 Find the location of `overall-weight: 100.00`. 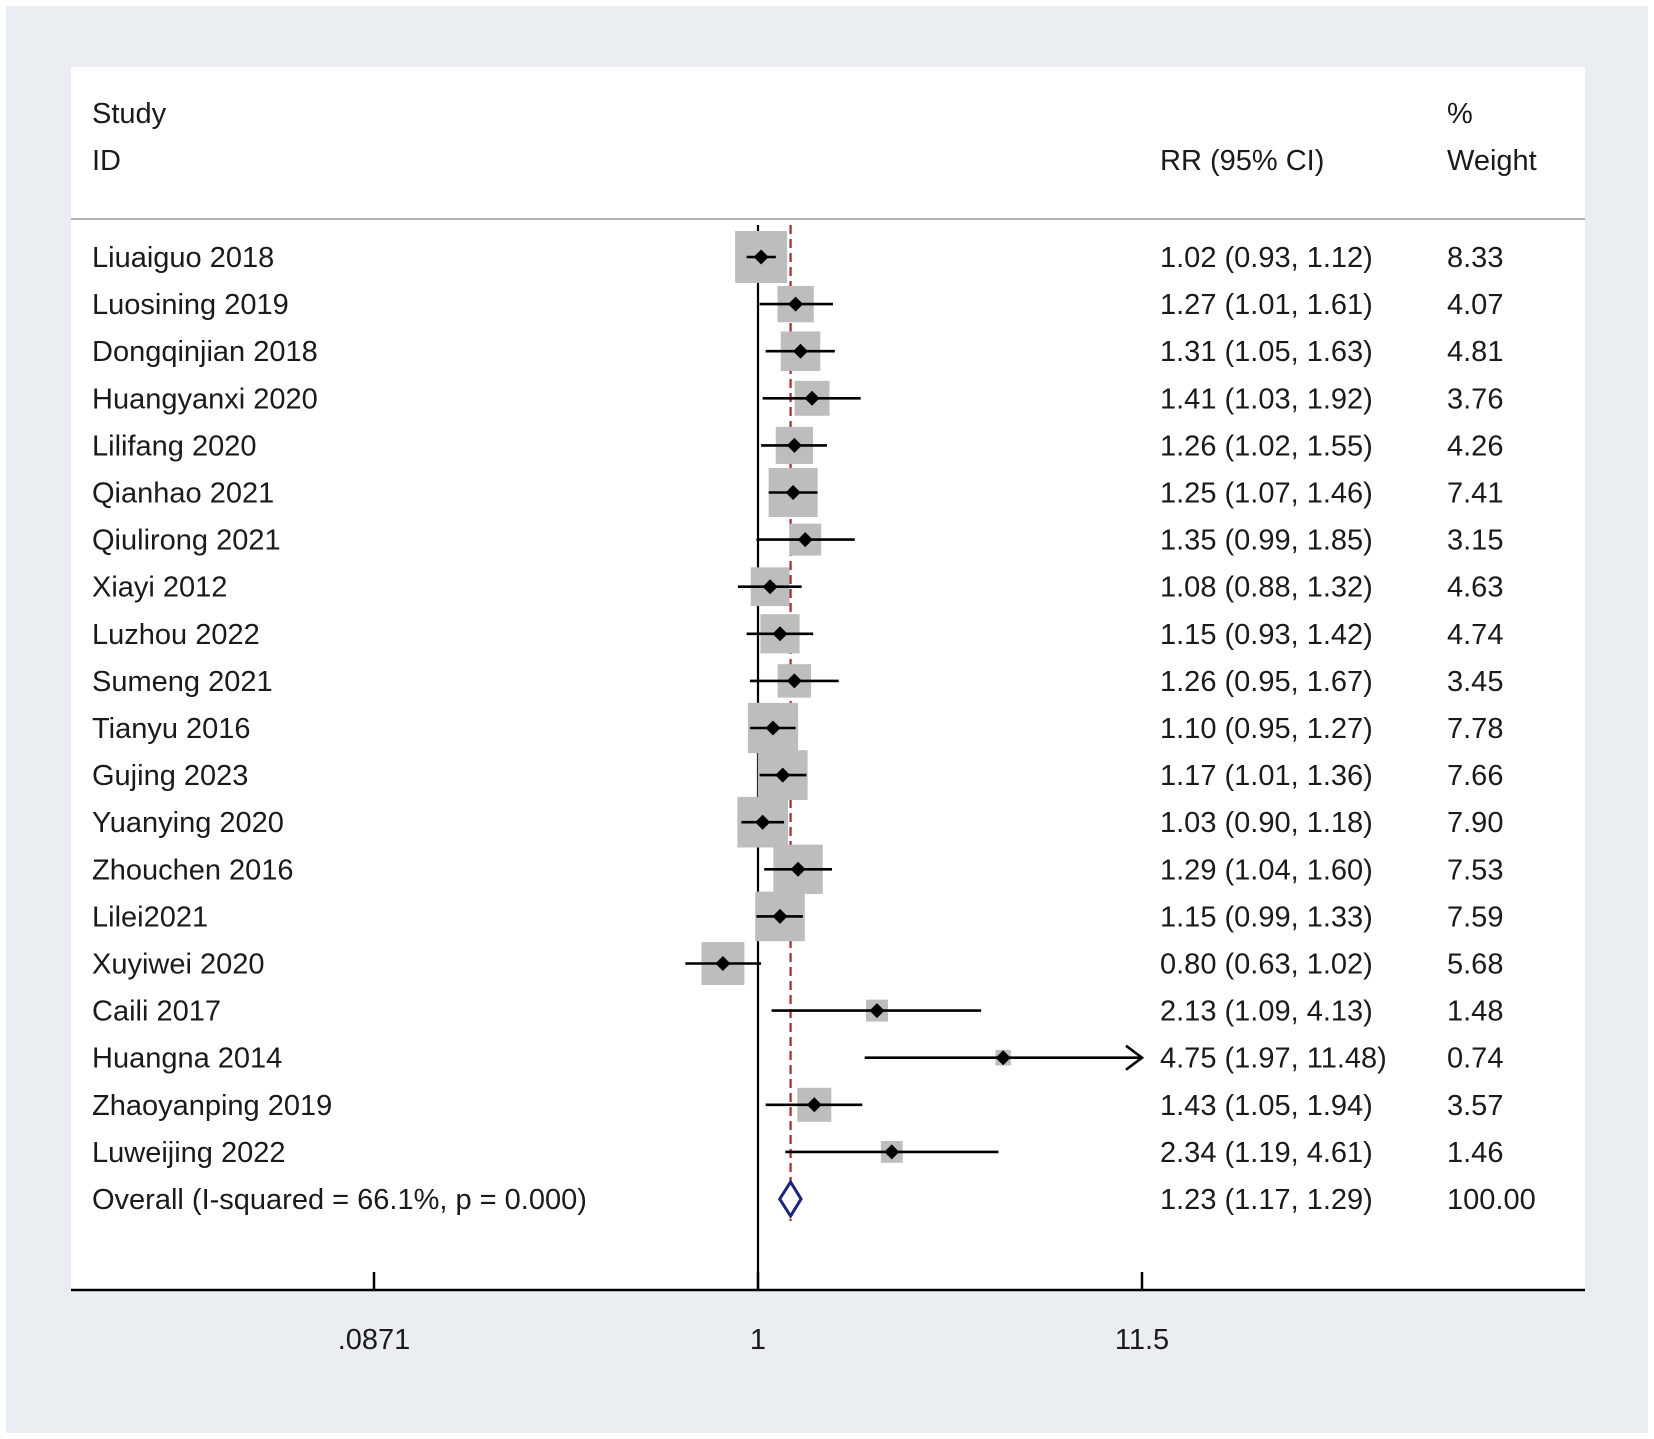

overall-weight: 100.00 is located at coordinates (1491, 1200).